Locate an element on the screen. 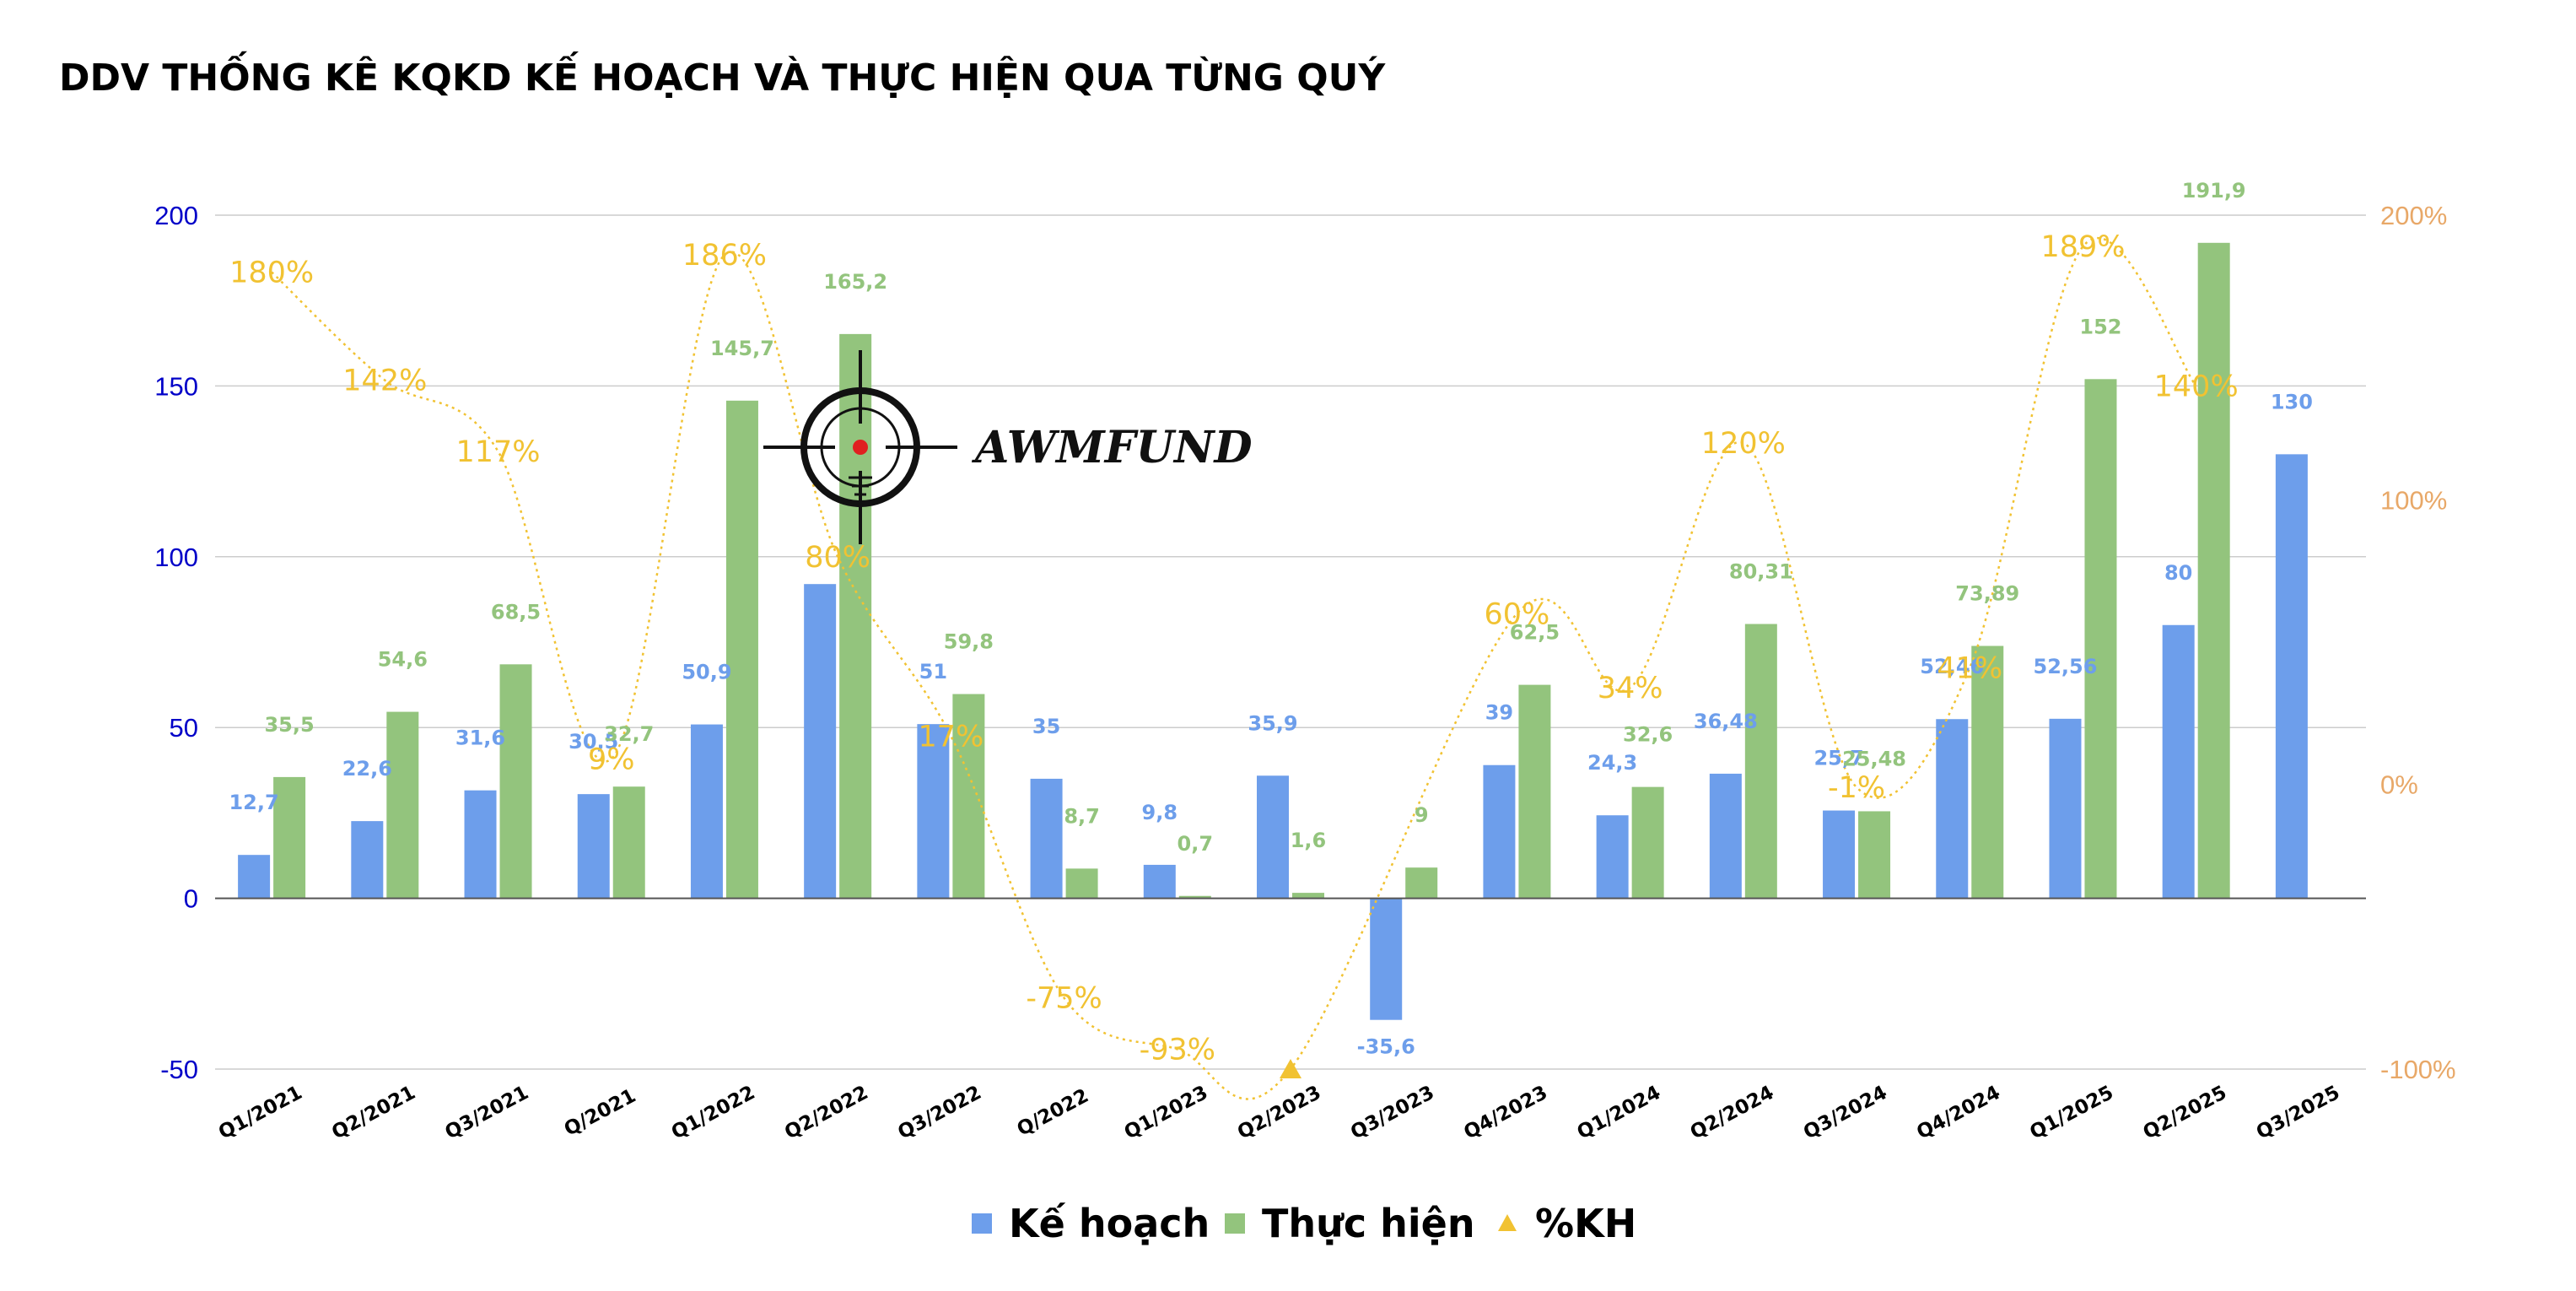  x-tick-label: Q3/2023 is located at coordinates (1392, 1113).